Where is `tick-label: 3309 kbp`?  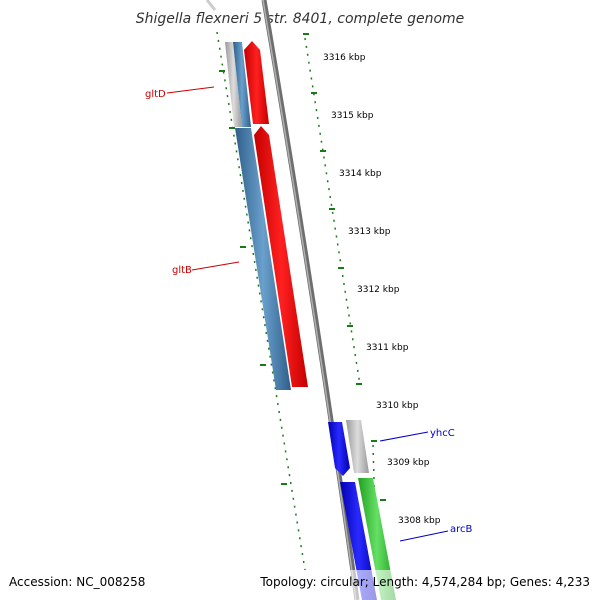
tick-label: 3309 kbp is located at coordinates (408, 463).